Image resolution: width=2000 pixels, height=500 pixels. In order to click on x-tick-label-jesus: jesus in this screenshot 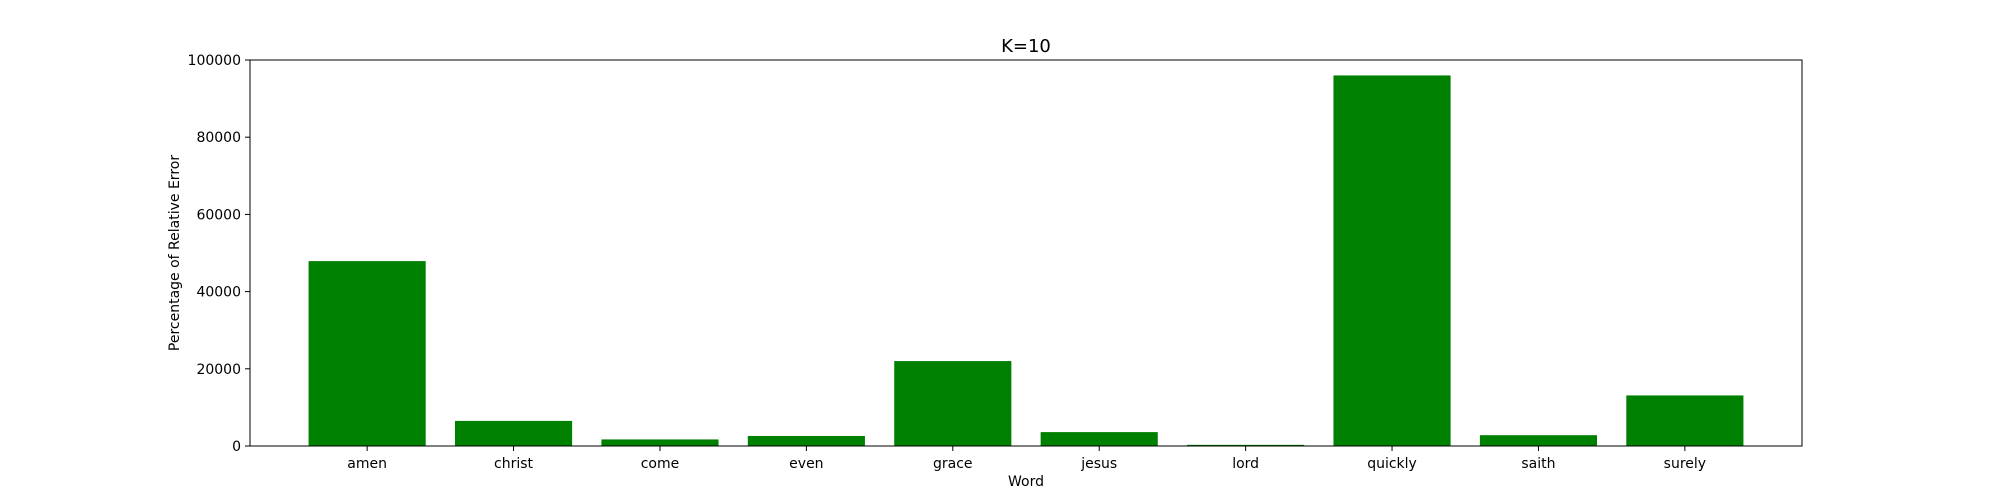, I will do `click(1098, 464)`.